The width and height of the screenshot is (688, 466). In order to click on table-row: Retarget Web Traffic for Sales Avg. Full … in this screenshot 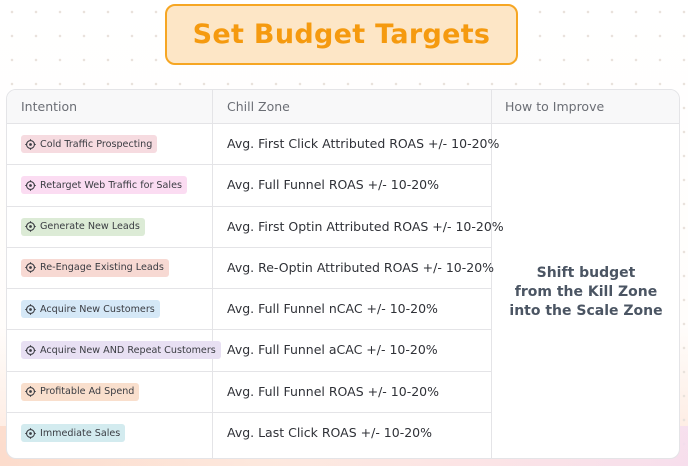, I will do `click(249, 186)`.